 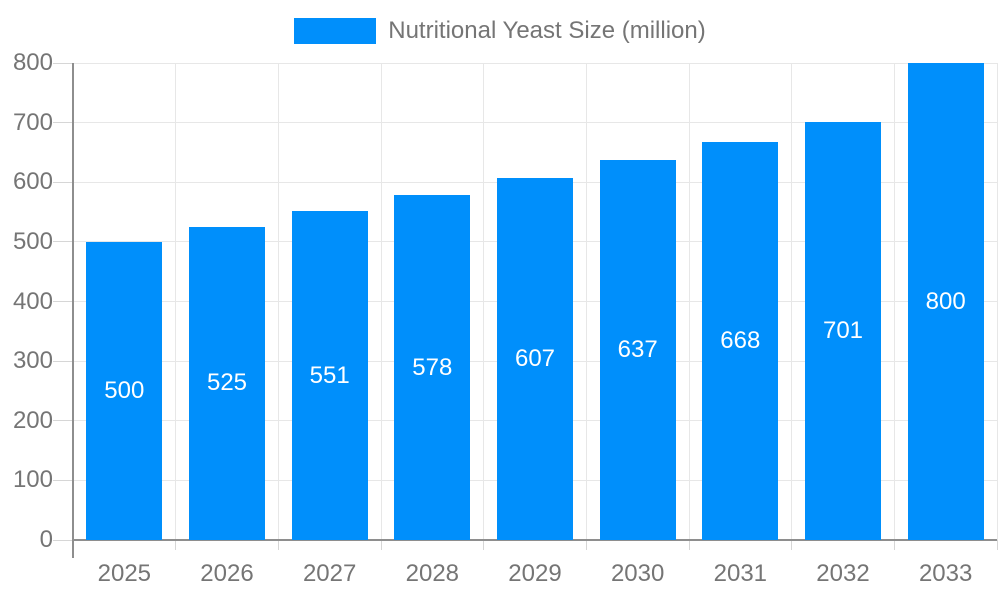 I want to click on y-tick-label: 500, so click(x=32, y=241).